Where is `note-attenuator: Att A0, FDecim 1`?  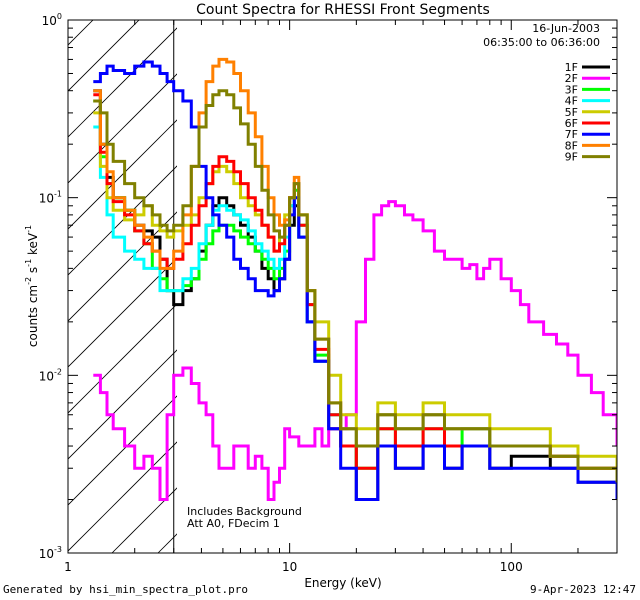 note-attenuator: Att A0, FDecim 1 is located at coordinates (233, 523).